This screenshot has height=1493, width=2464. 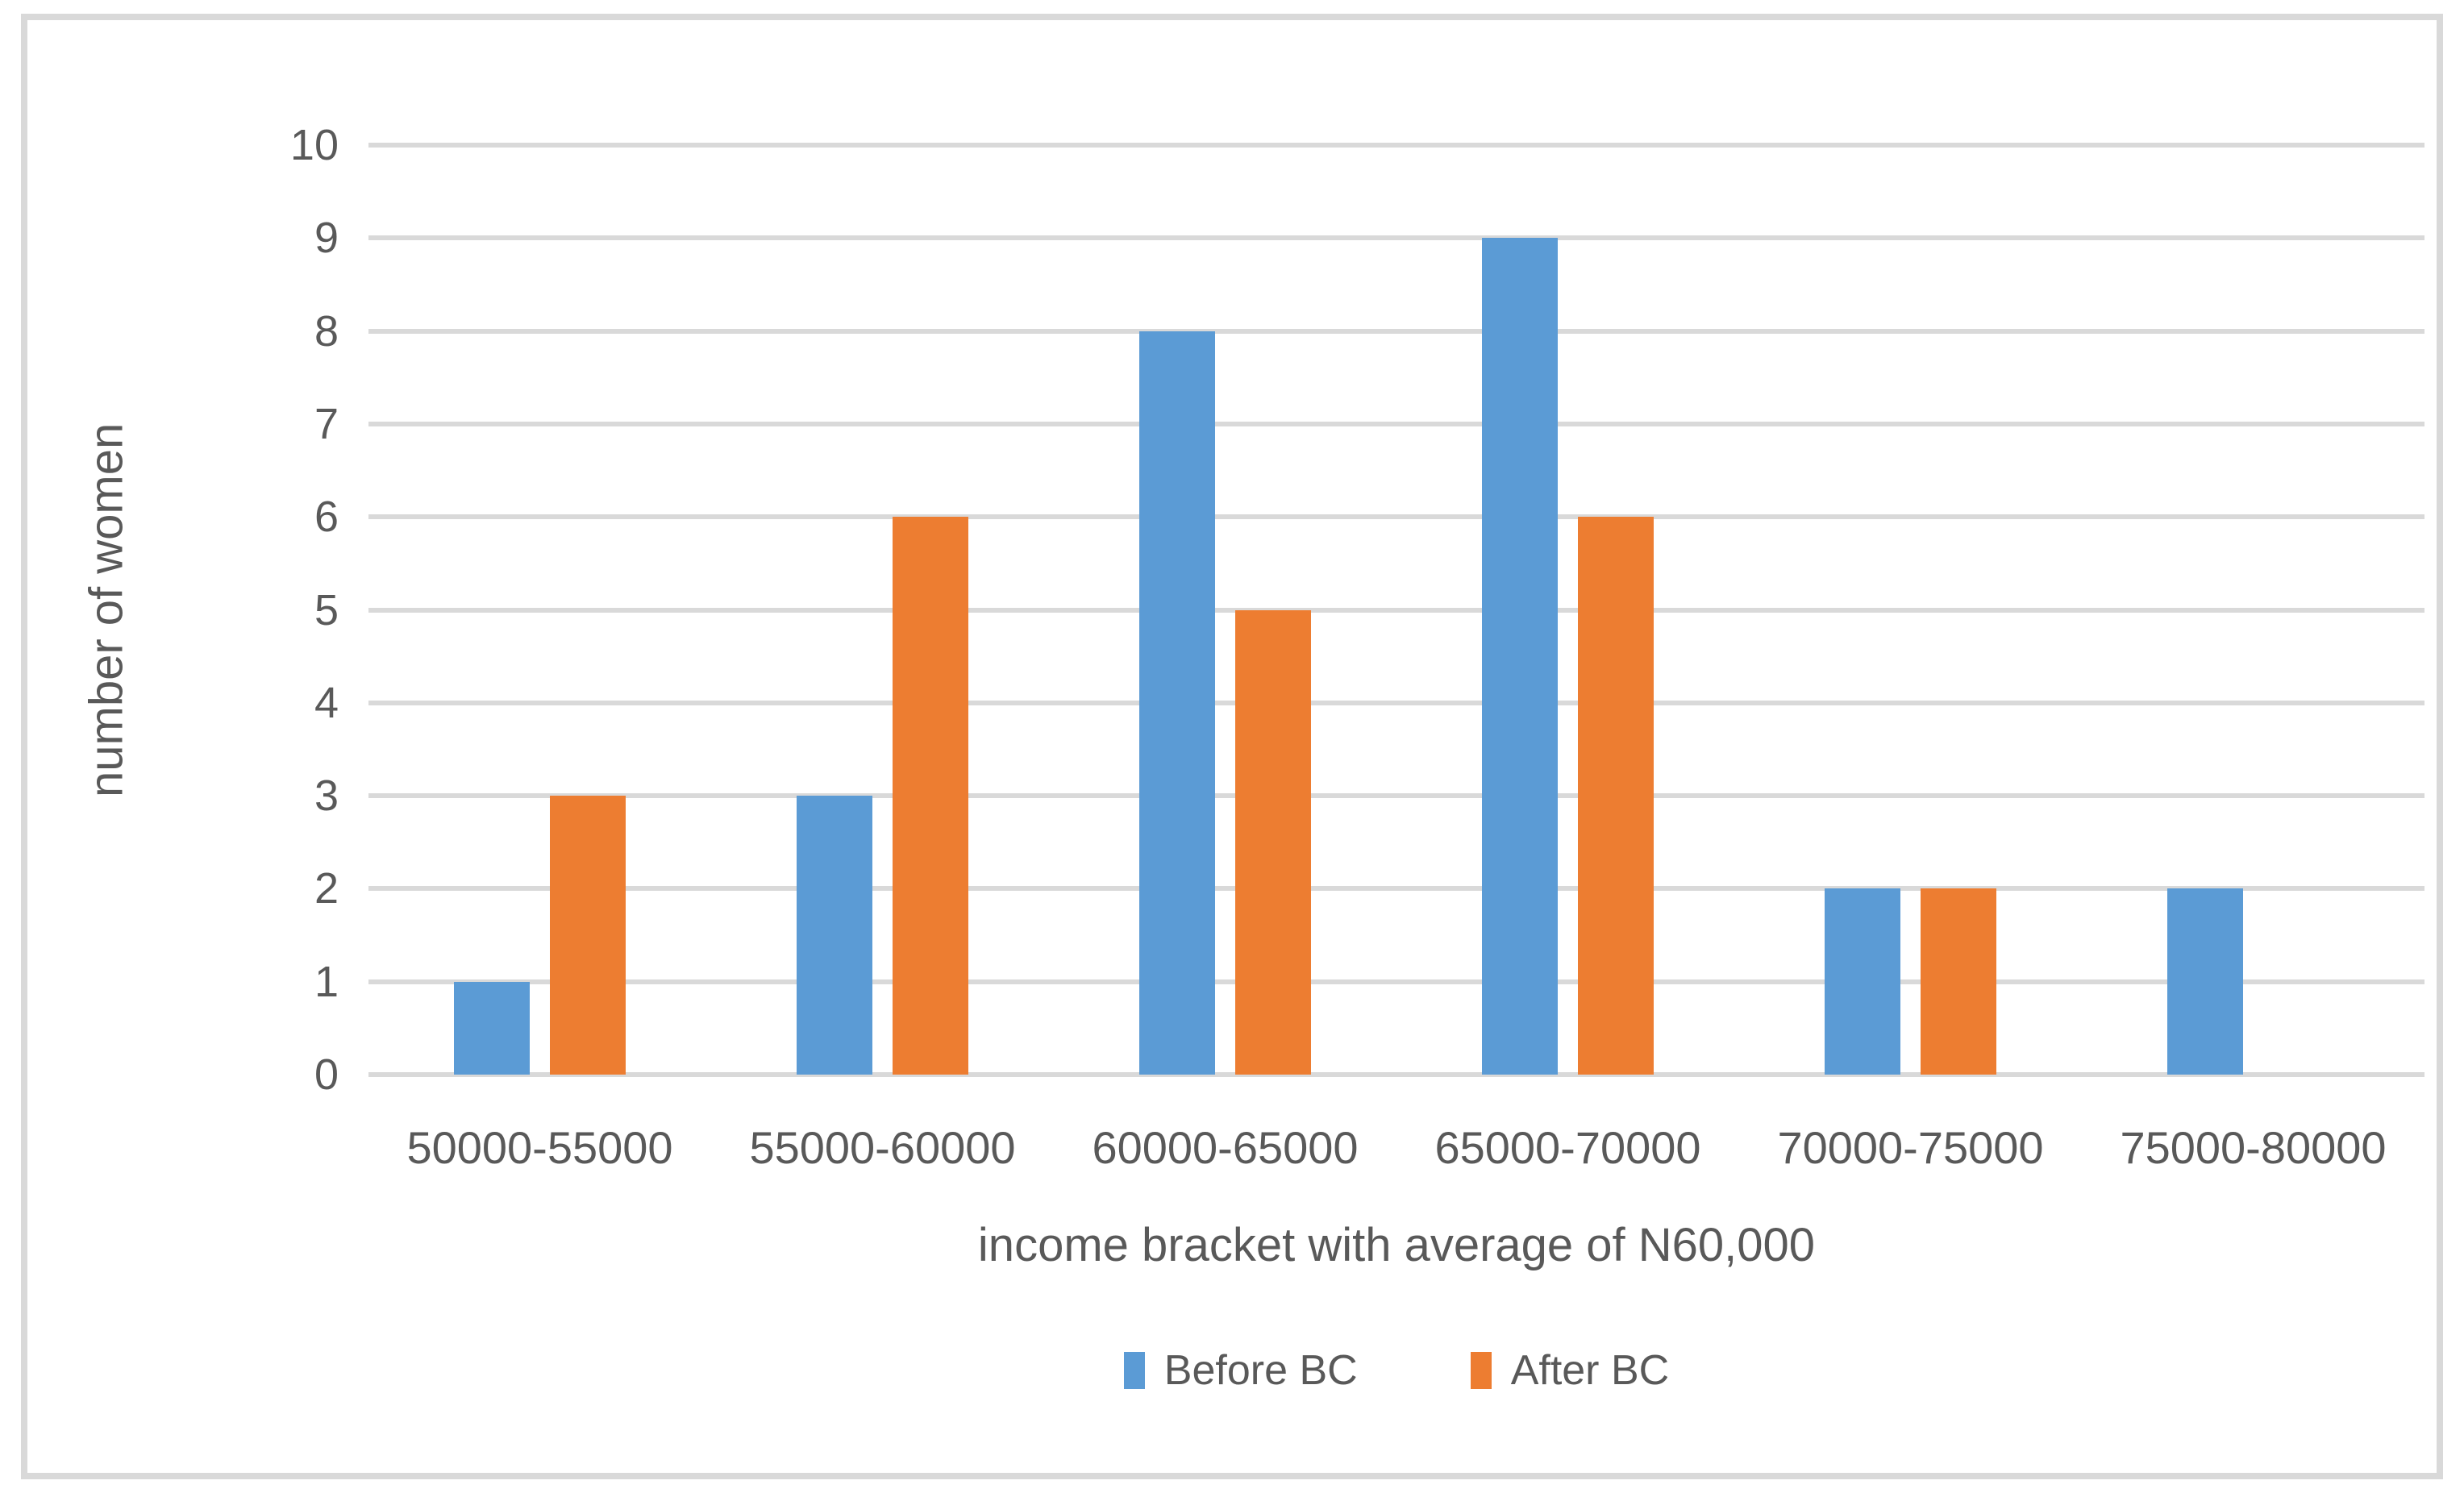 I want to click on gridline-y1, so click(x=1396, y=982).